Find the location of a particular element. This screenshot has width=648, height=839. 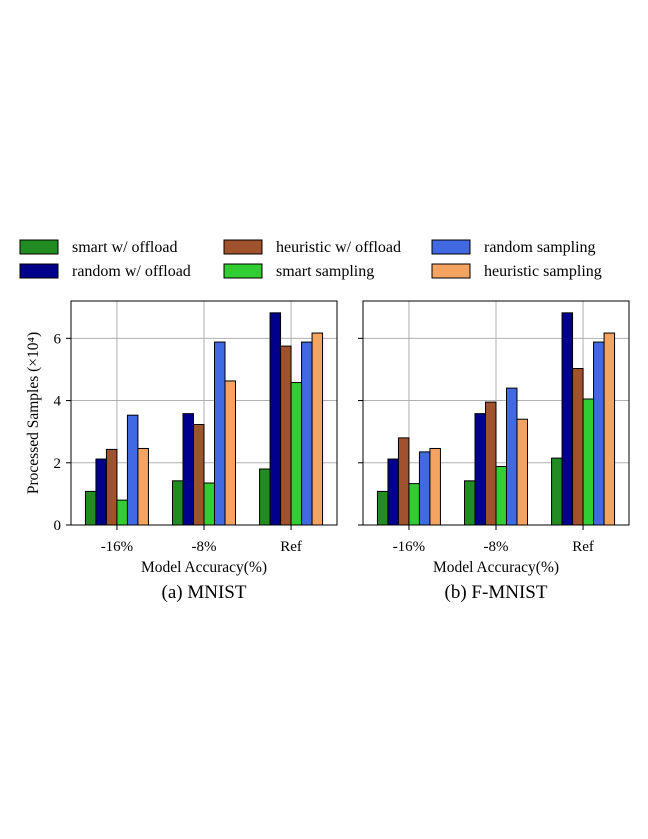

legend-label: heuristic sampling is located at coordinates (543, 271).